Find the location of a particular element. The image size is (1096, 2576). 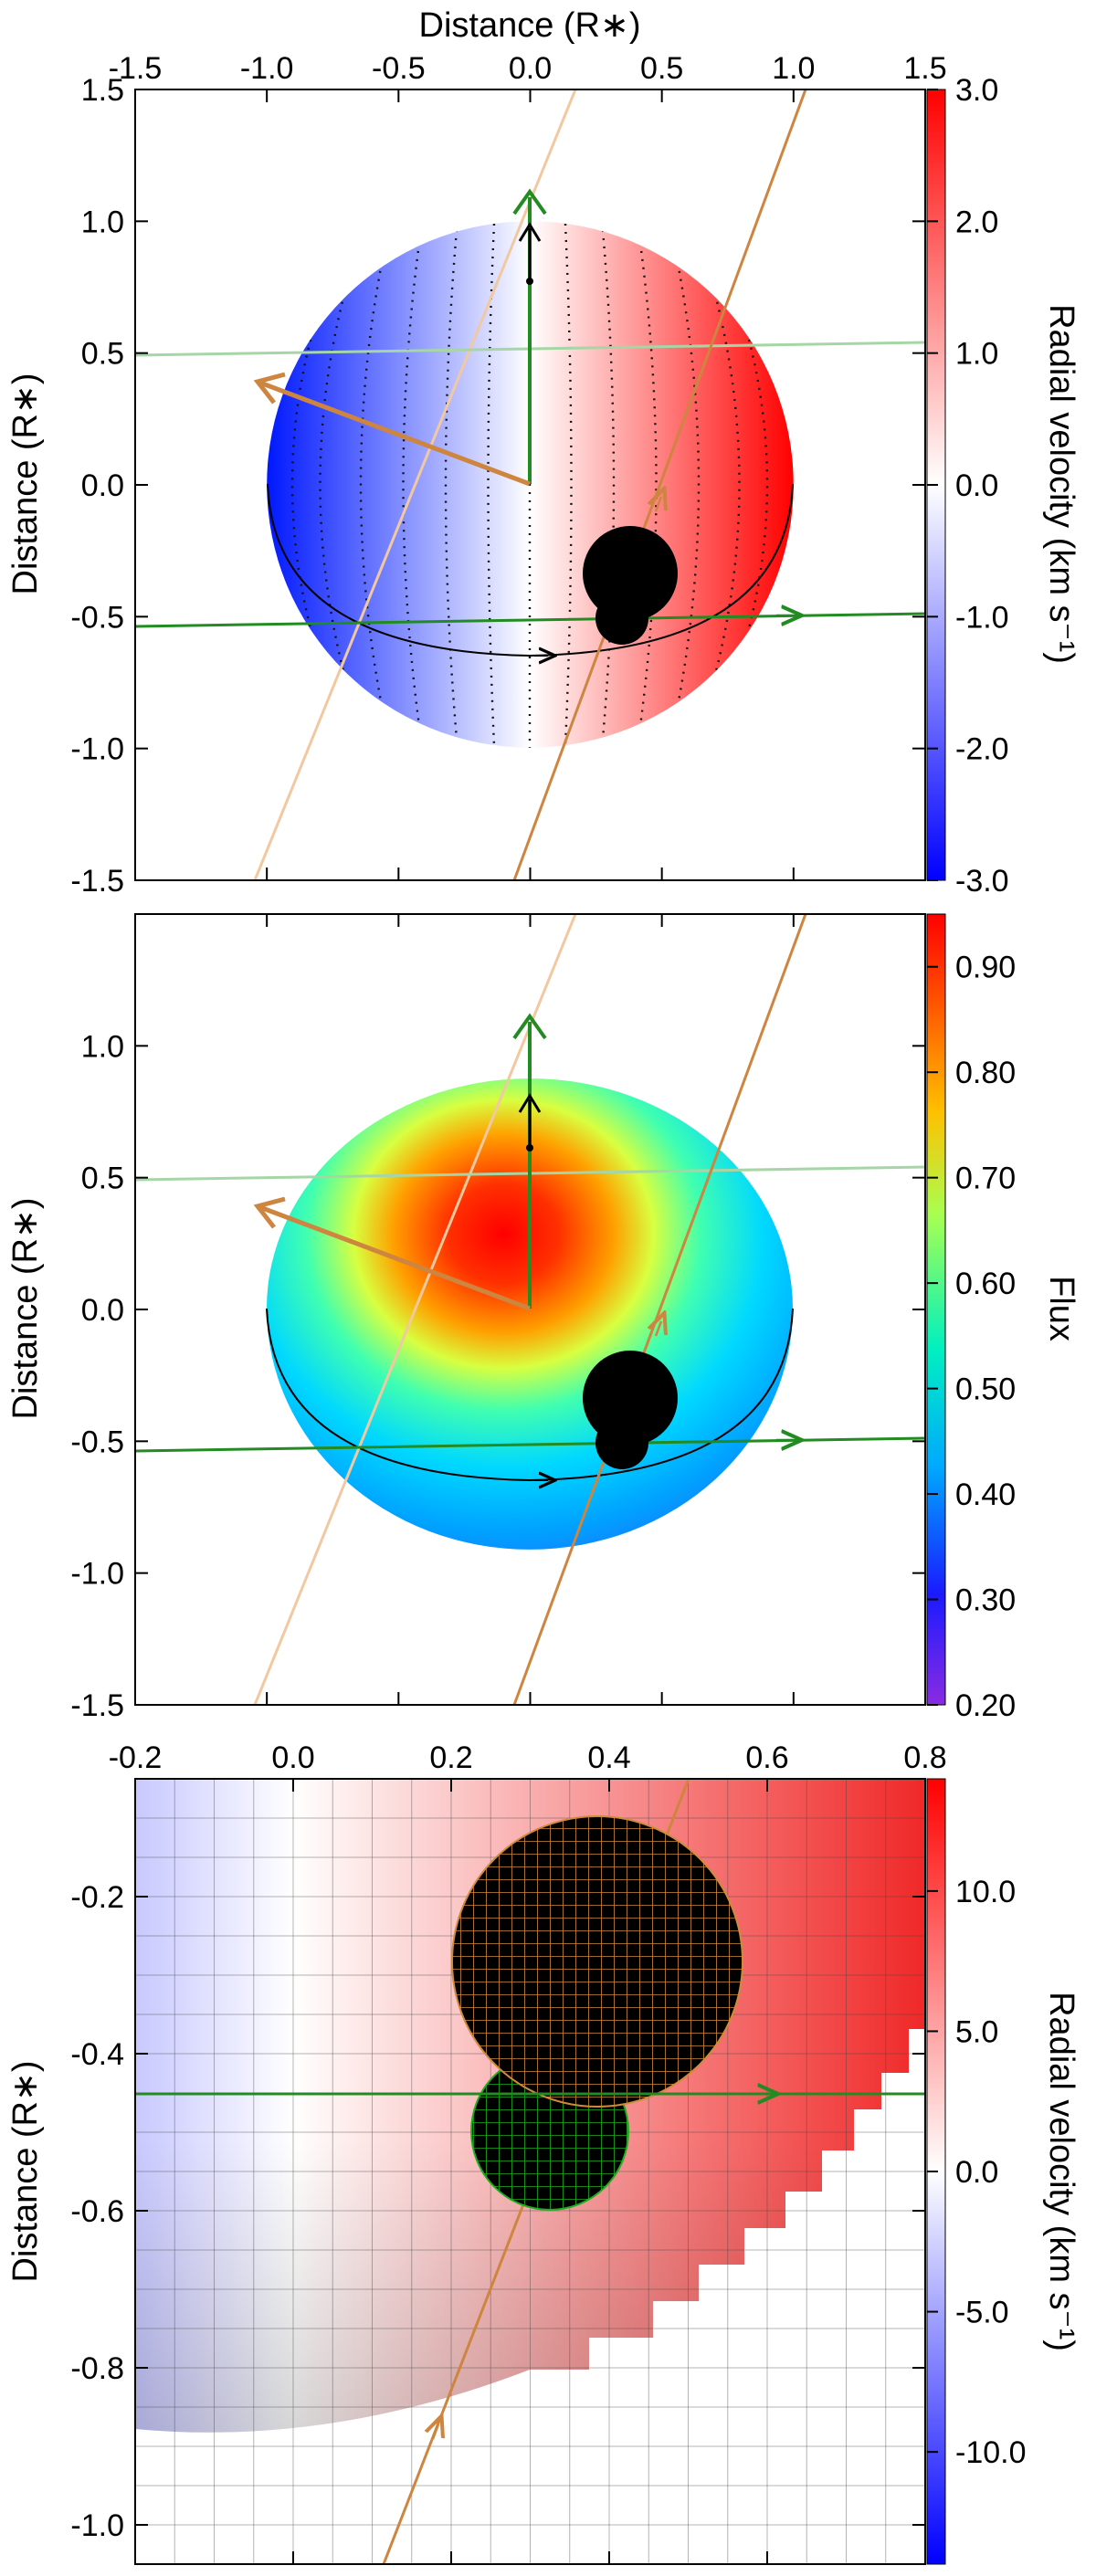

middle-colorbar-tick-label: 0.30 is located at coordinates (985, 1600).